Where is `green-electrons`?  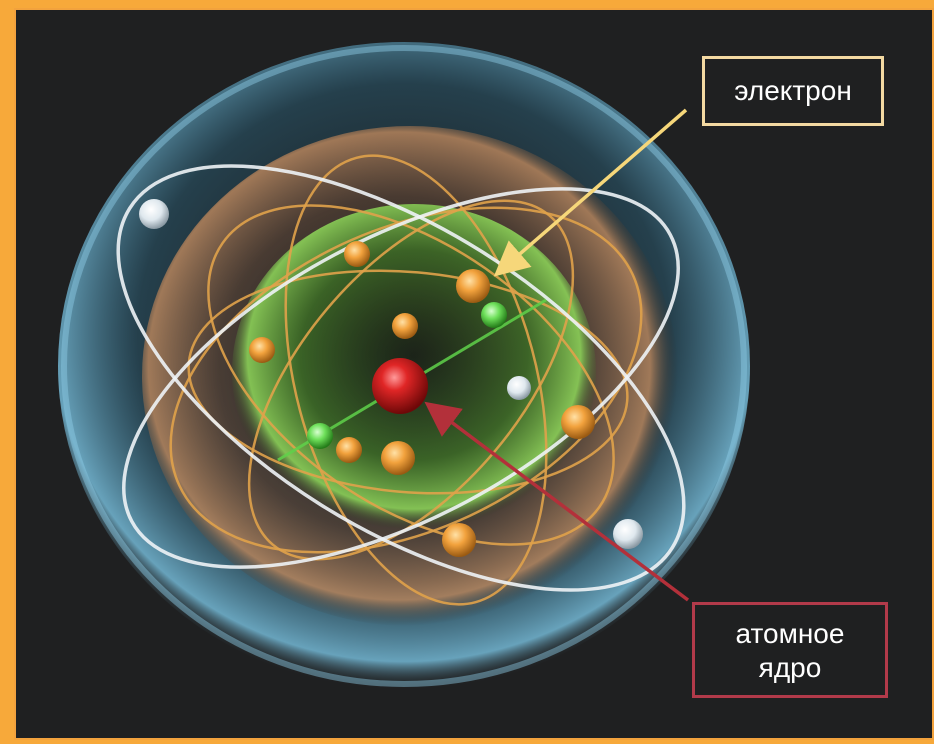 green-electrons is located at coordinates (407, 375).